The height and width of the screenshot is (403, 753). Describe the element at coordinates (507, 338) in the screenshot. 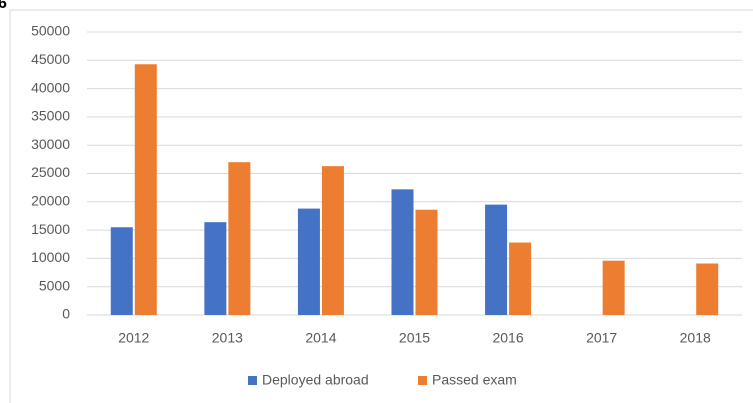

I see `x-tick-label: 2016` at that location.